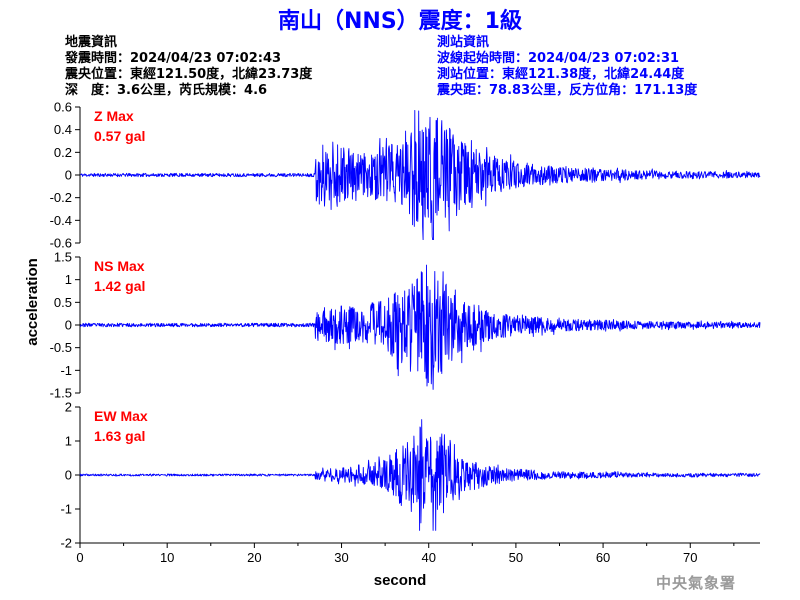  What do you see at coordinates (119, 286) in the screenshot?
I see `max-value-ns: 1.42 gal` at bounding box center [119, 286].